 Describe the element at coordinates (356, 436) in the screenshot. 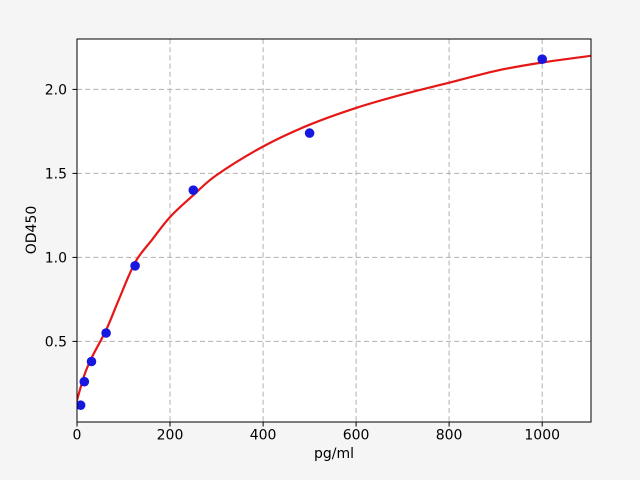

I see `x-tick-label: 600` at that location.